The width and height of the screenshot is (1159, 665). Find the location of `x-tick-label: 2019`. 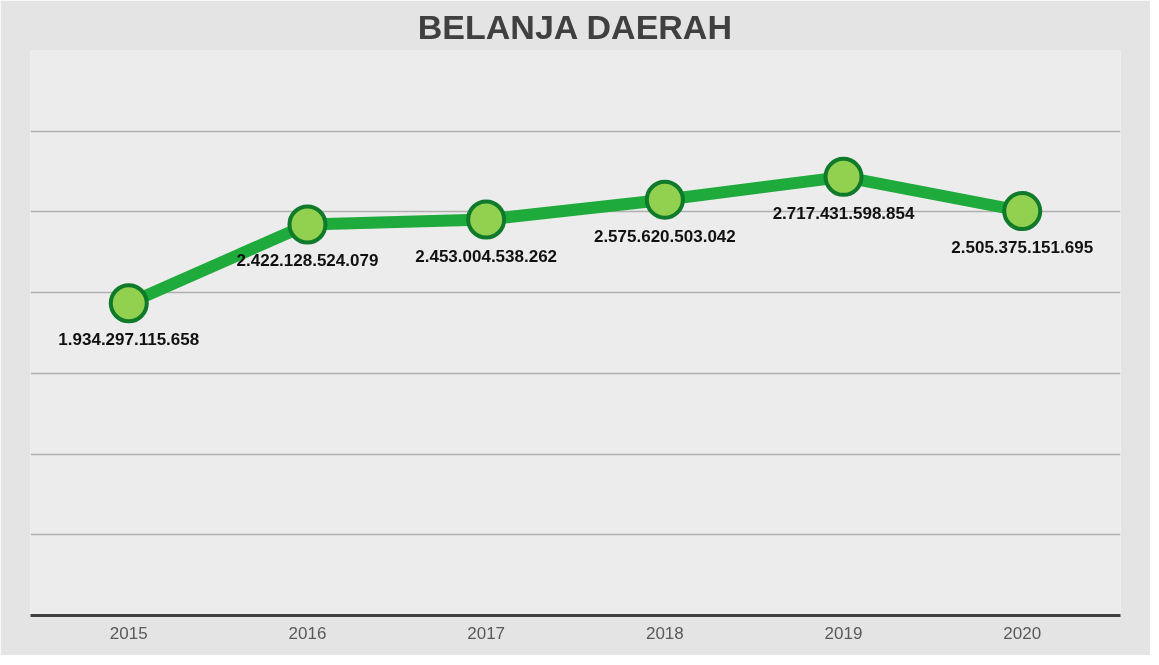

x-tick-label: 2019 is located at coordinates (843, 633).